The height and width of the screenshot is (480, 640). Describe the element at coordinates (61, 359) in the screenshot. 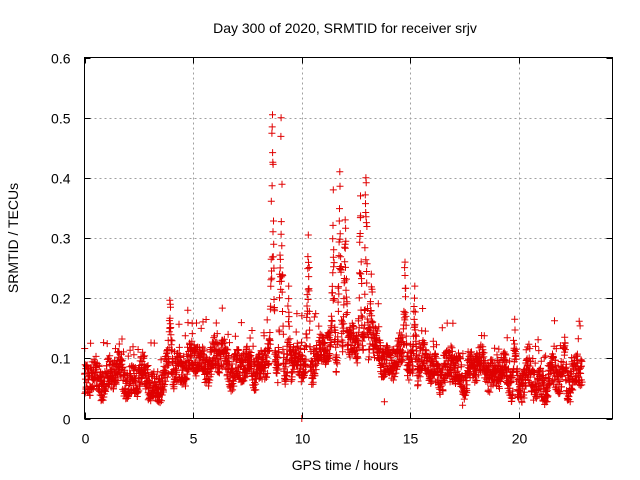

I see `y-tick-label: 0.1` at that location.